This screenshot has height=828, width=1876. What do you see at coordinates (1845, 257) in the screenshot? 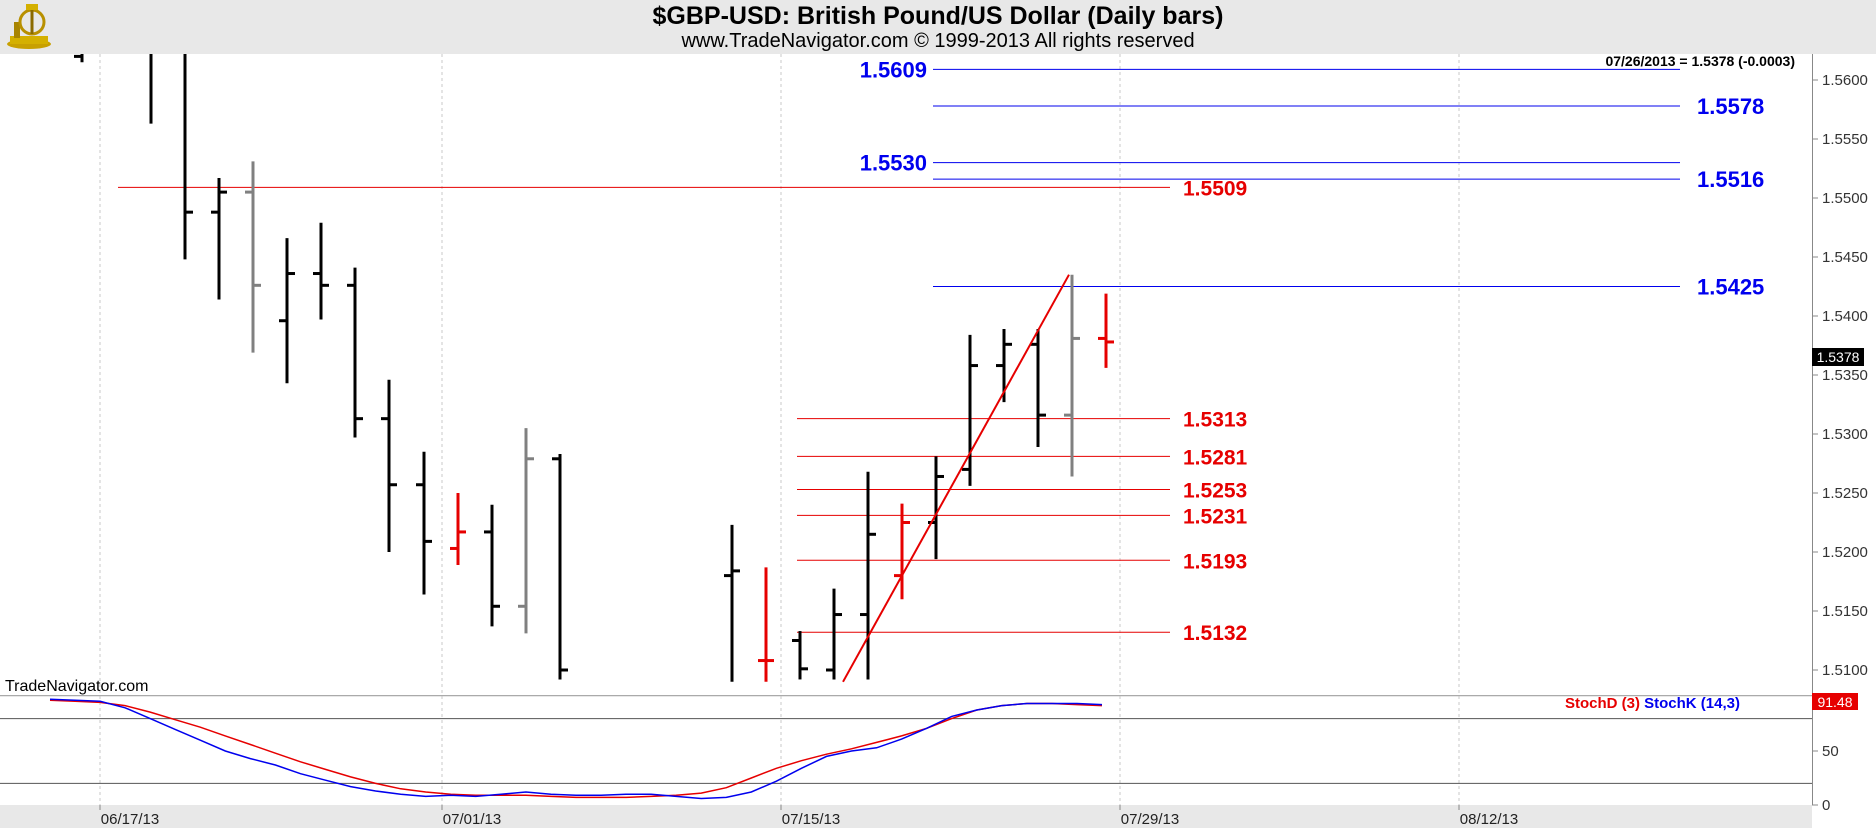
I see `y-tick-label: 1.5450` at bounding box center [1845, 257].